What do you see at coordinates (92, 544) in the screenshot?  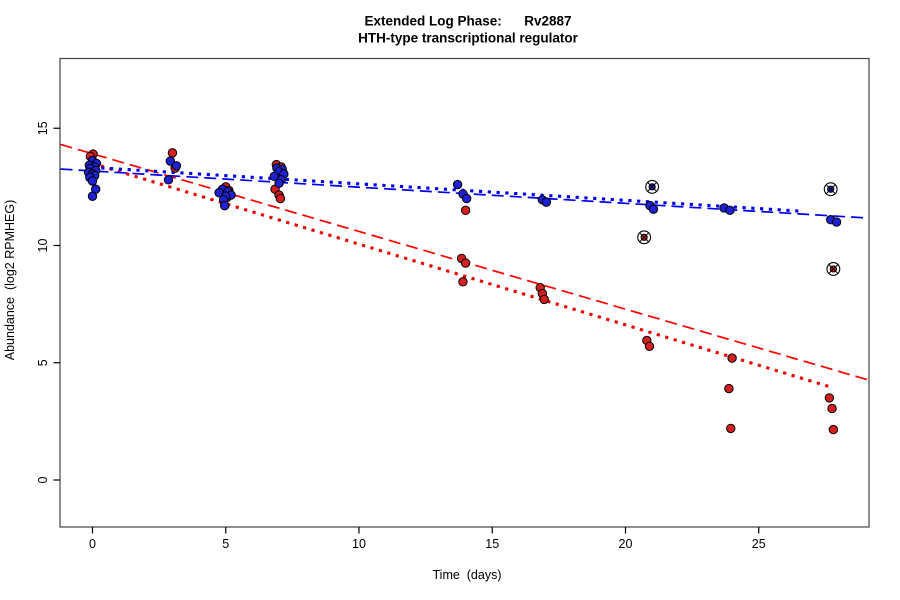 I see `x-tick-label: 0` at bounding box center [92, 544].